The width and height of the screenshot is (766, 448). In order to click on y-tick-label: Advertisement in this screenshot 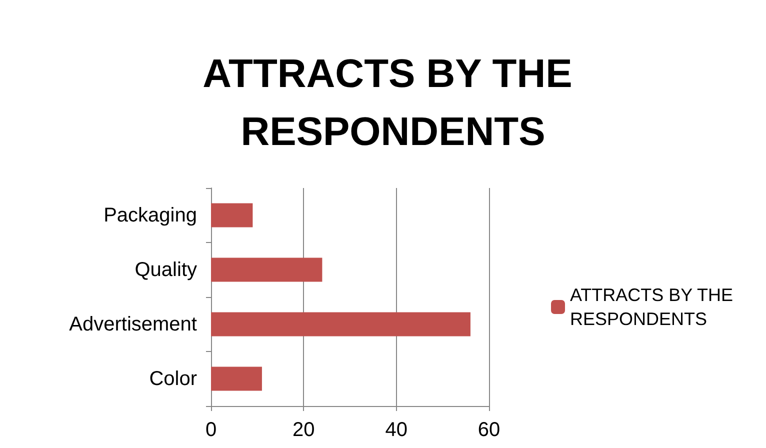, I will do `click(133, 324)`.